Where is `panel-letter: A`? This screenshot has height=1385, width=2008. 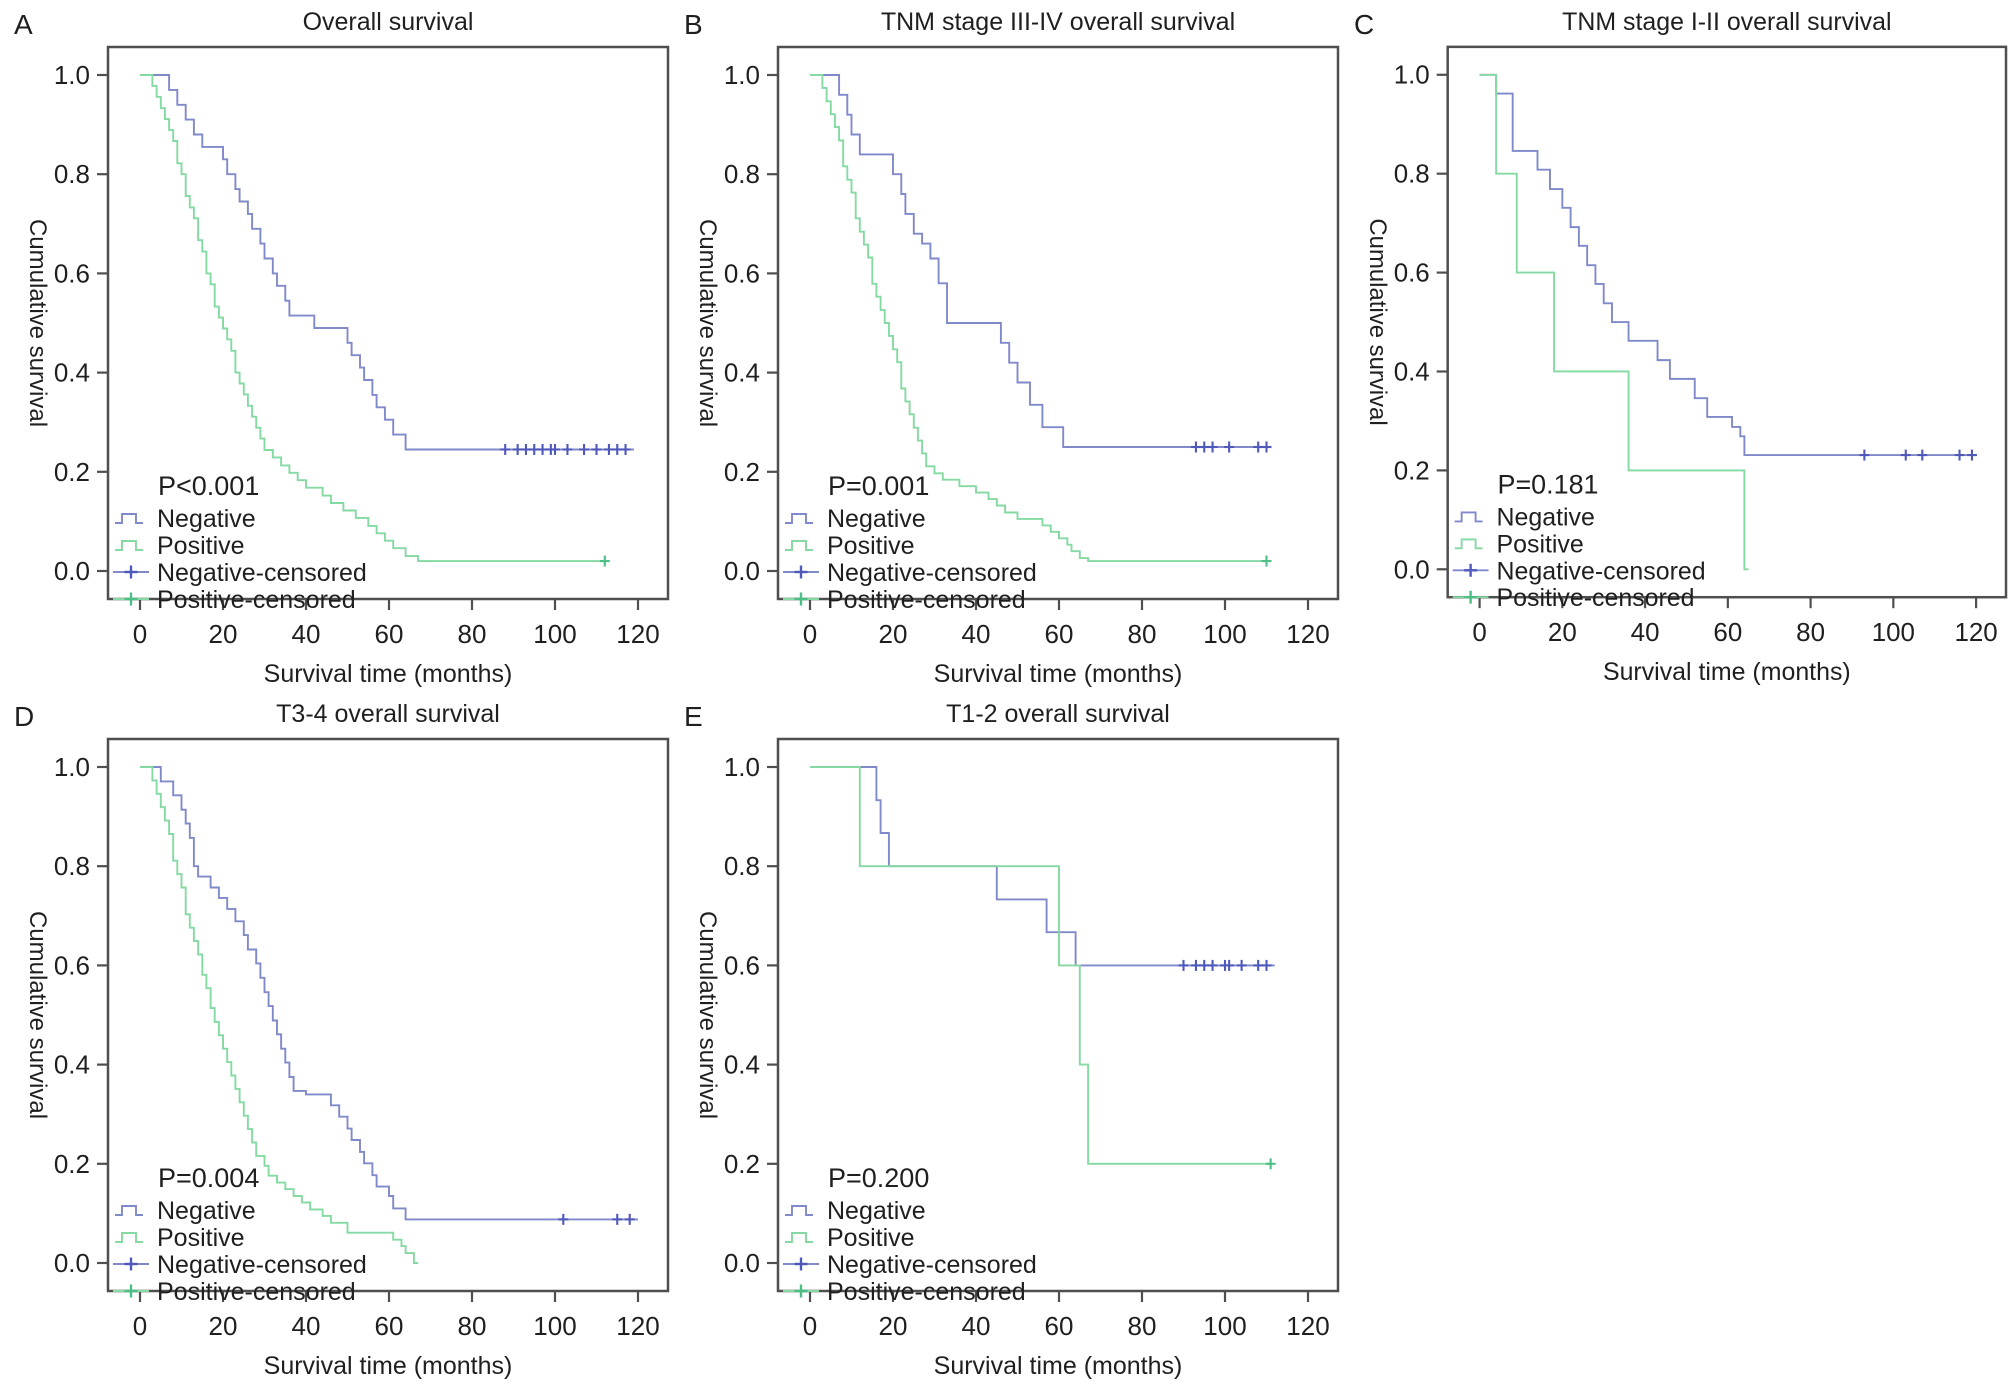
panel-letter: A is located at coordinates (23, 24).